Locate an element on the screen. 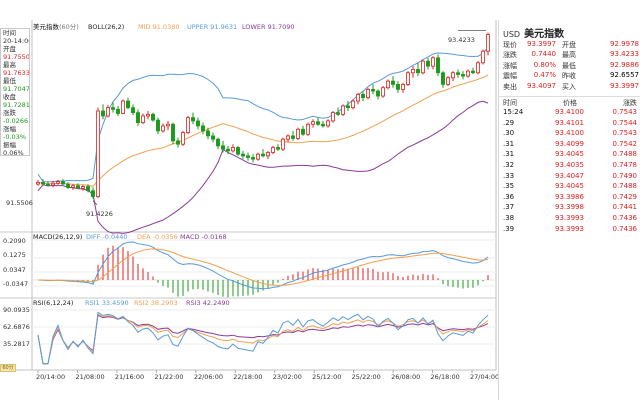 The height and width of the screenshot is (400, 640). low-price-label: 91.4226 is located at coordinates (99, 214).